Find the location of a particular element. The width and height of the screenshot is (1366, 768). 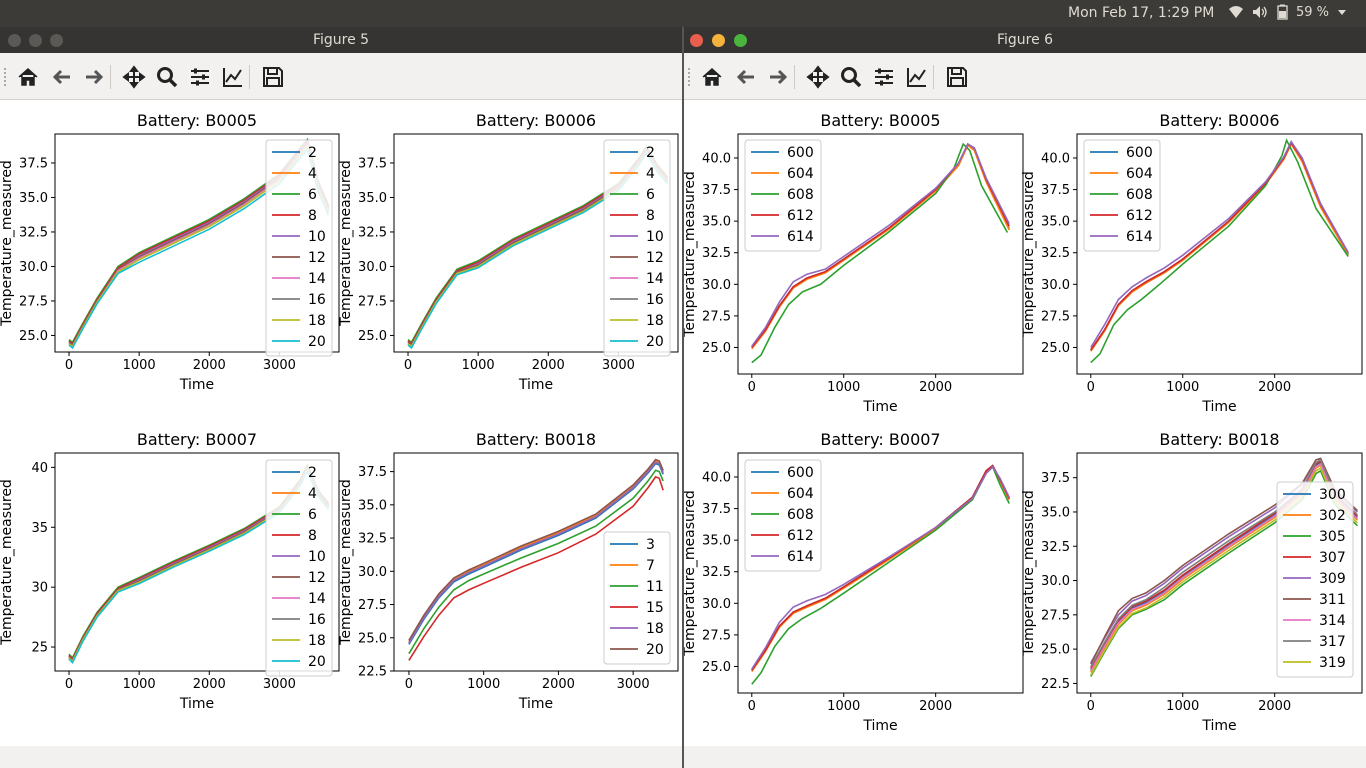

window-divider is located at coordinates (683, 397).